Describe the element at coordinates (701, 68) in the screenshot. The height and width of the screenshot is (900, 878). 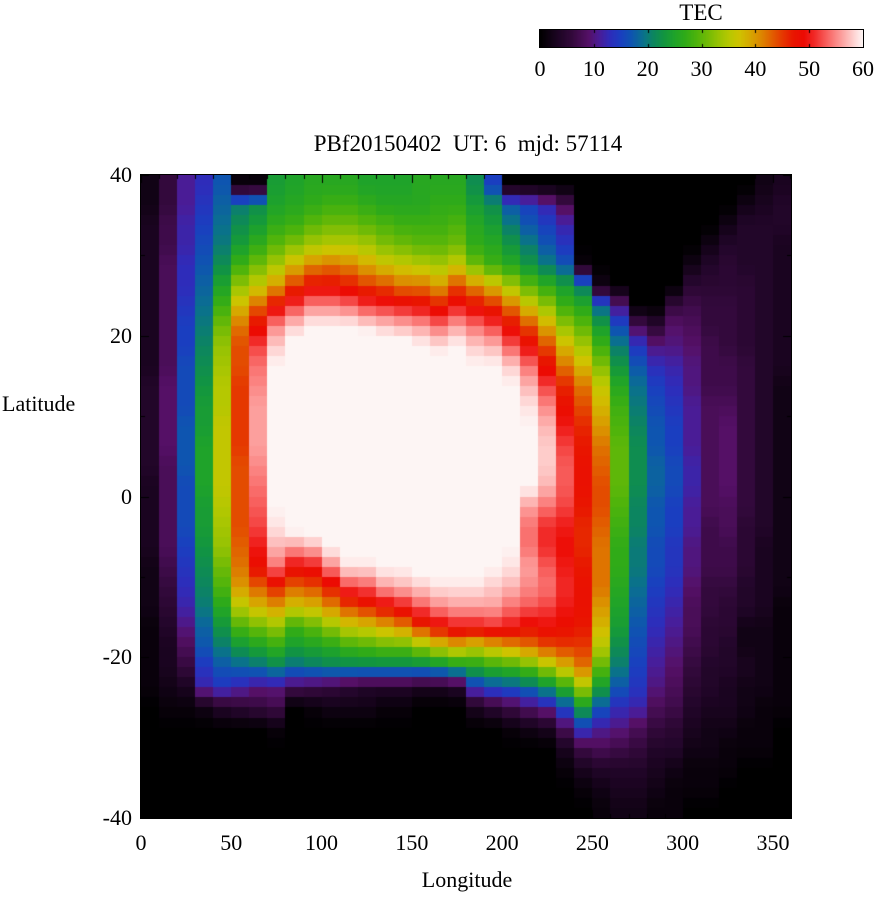
I see `colorbar-tick-label: 30` at that location.